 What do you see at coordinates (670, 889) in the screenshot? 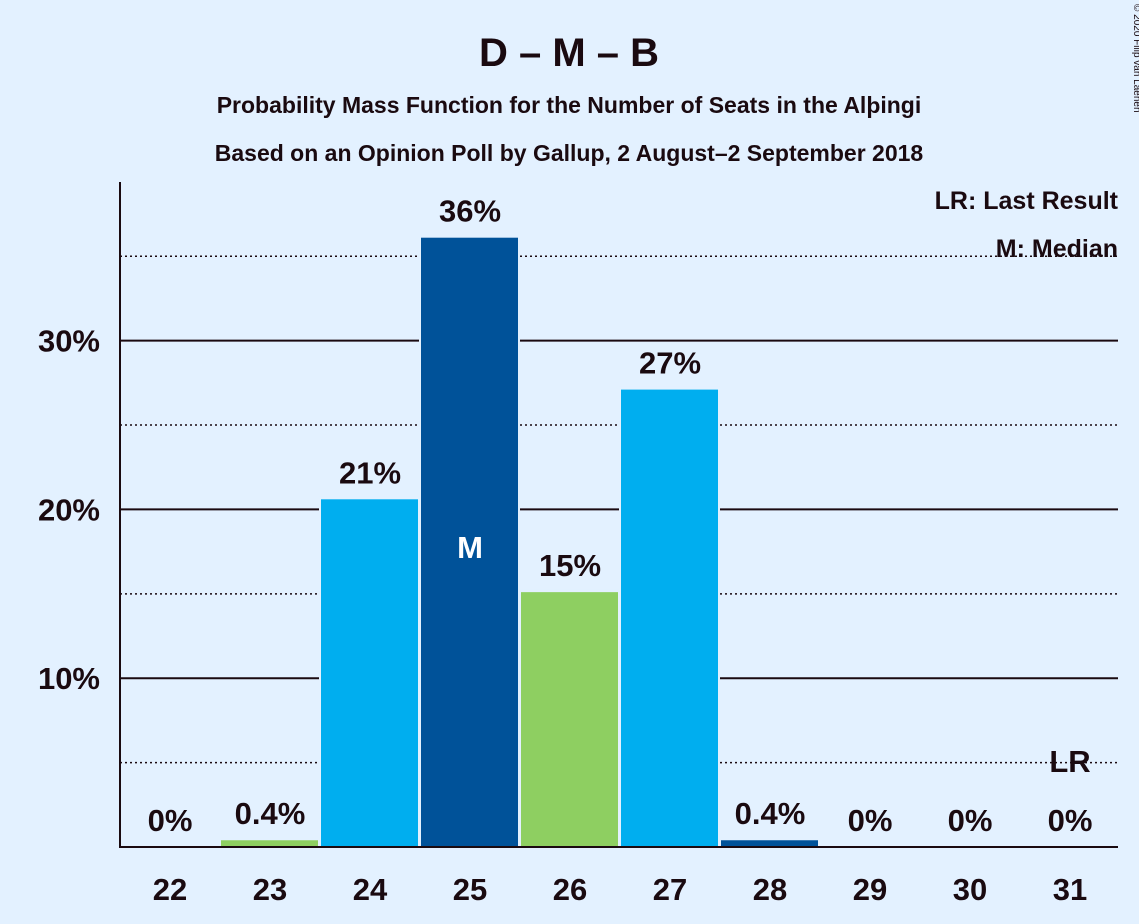
I see `x-tick-label-27: 27` at bounding box center [670, 889].